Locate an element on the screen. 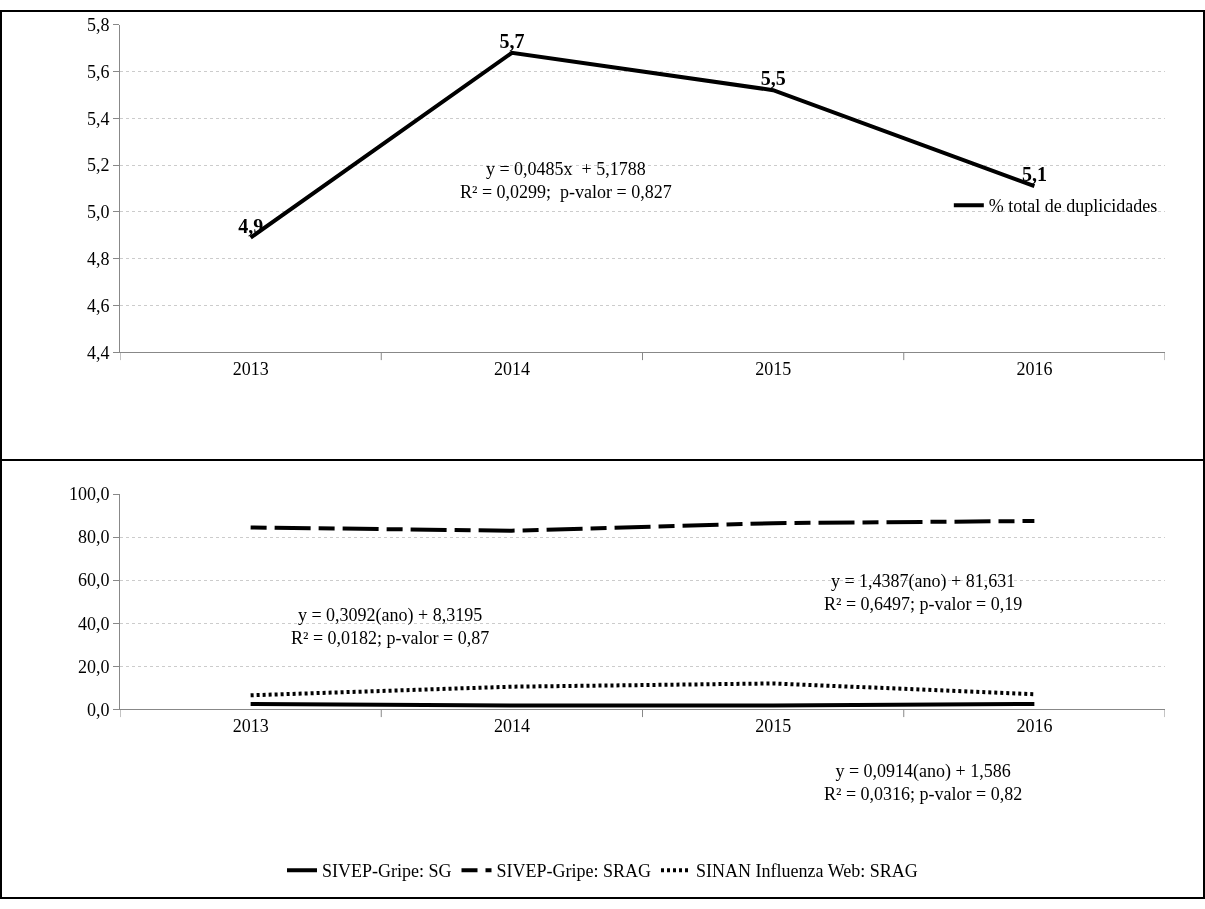 This screenshot has height=909, width=1205. y-tick-label: 60,0 is located at coordinates (93, 580).